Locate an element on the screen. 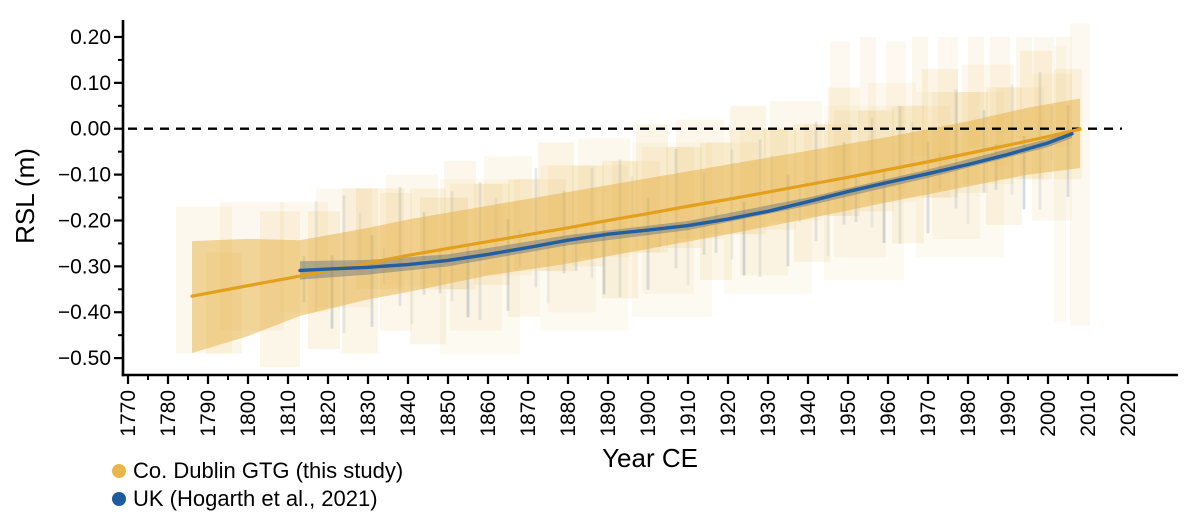 This screenshot has width=1200, height=532. x-tick-label: 1840 is located at coordinates (408, 413).